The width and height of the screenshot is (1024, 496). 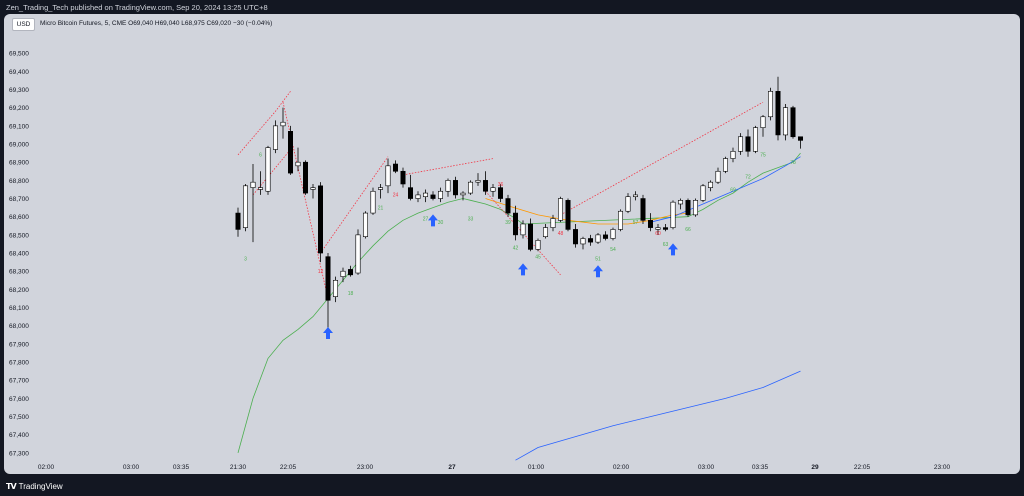 I want to click on y-tick-label: 67,900, so click(x=19, y=344).